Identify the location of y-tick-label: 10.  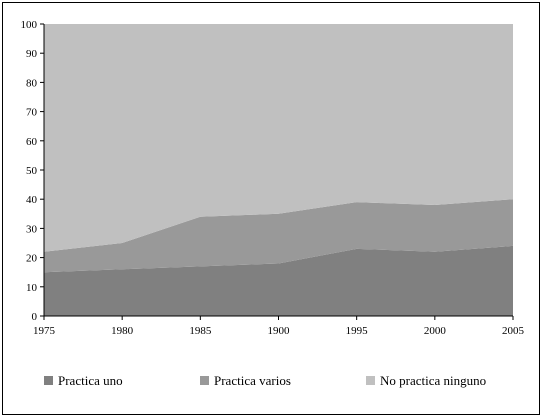
(32, 288).